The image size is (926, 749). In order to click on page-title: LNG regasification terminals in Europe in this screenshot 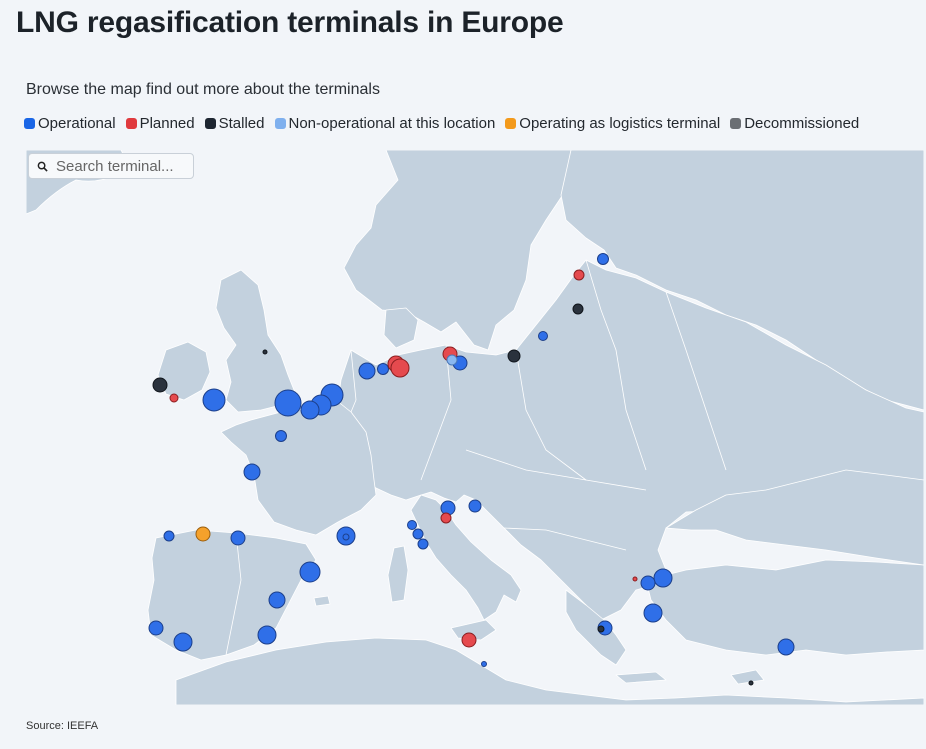, I will do `click(290, 22)`.